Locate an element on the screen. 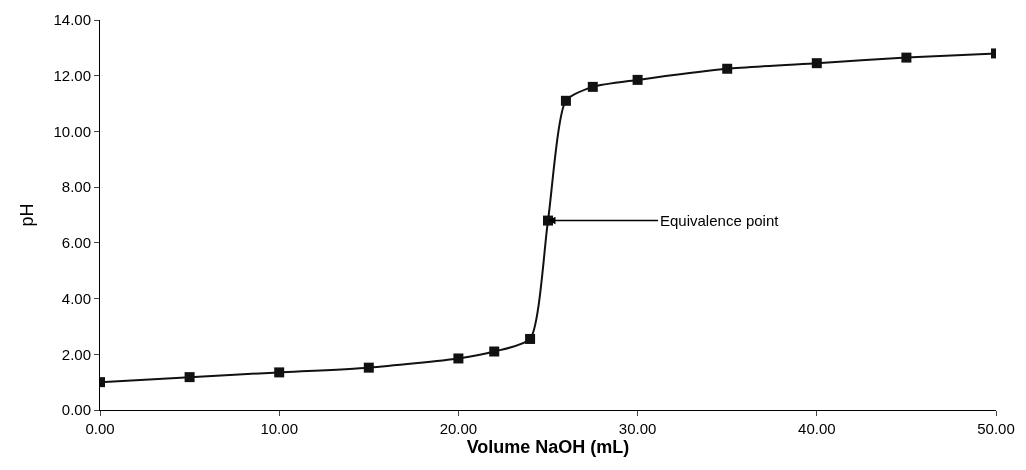 The height and width of the screenshot is (470, 1026). y-tick-label: 12.00 is located at coordinates (72, 75).